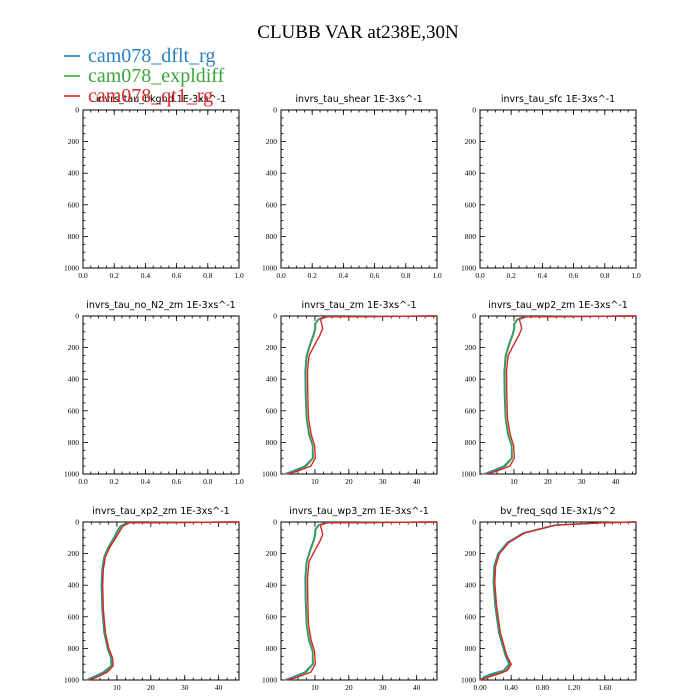 This screenshot has height=700, width=700. I want to click on legend-item: cam078_dflt_rg, so click(139, 56).